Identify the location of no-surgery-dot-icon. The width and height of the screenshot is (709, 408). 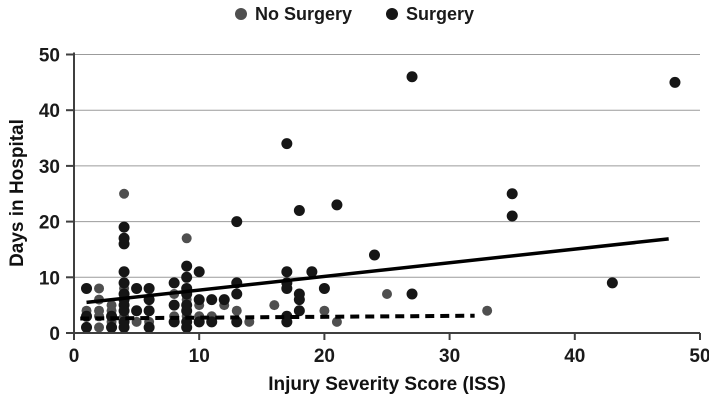
(240, 14).